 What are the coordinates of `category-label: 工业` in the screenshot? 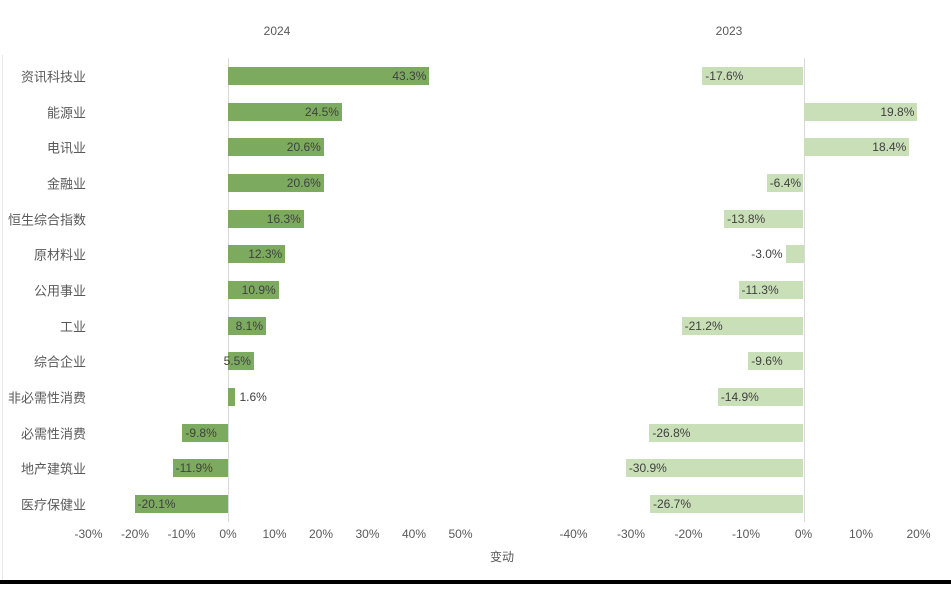 It's located at (72, 327).